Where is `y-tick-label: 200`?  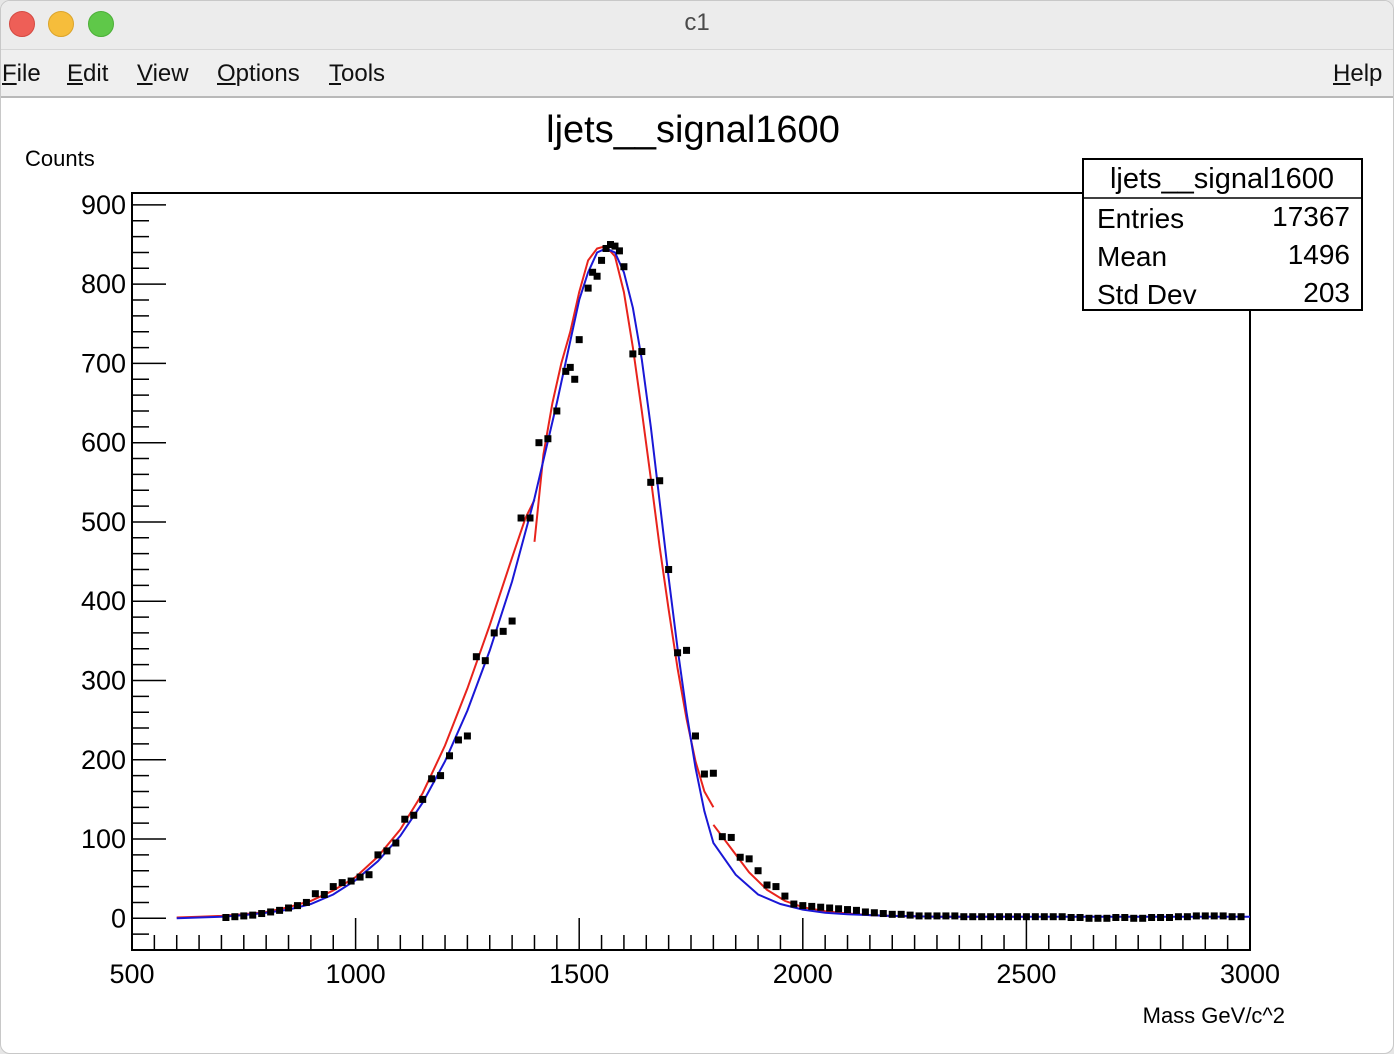 y-tick-label: 200 is located at coordinates (103, 760).